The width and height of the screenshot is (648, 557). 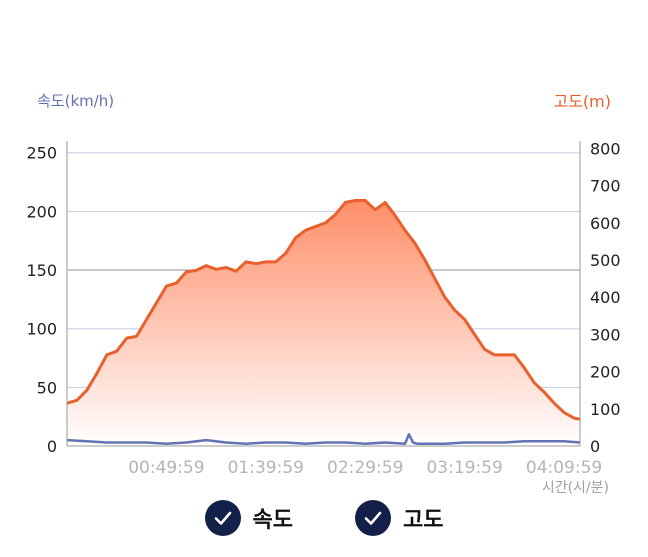 I want to click on x-tick-label: 04:09:59, so click(x=564, y=468).